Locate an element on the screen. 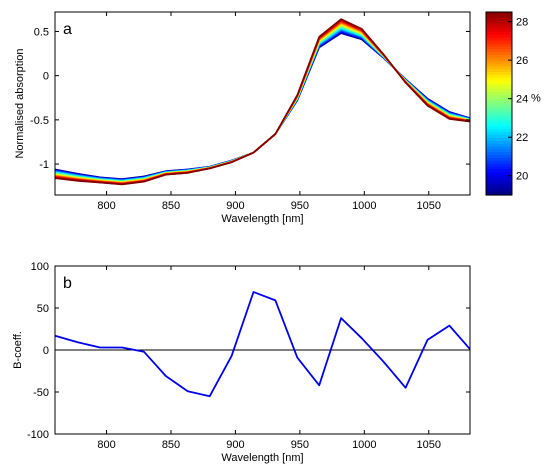 Image resolution: width=550 pixels, height=475 pixels. y-tick-label: -1 is located at coordinates (44, 165).